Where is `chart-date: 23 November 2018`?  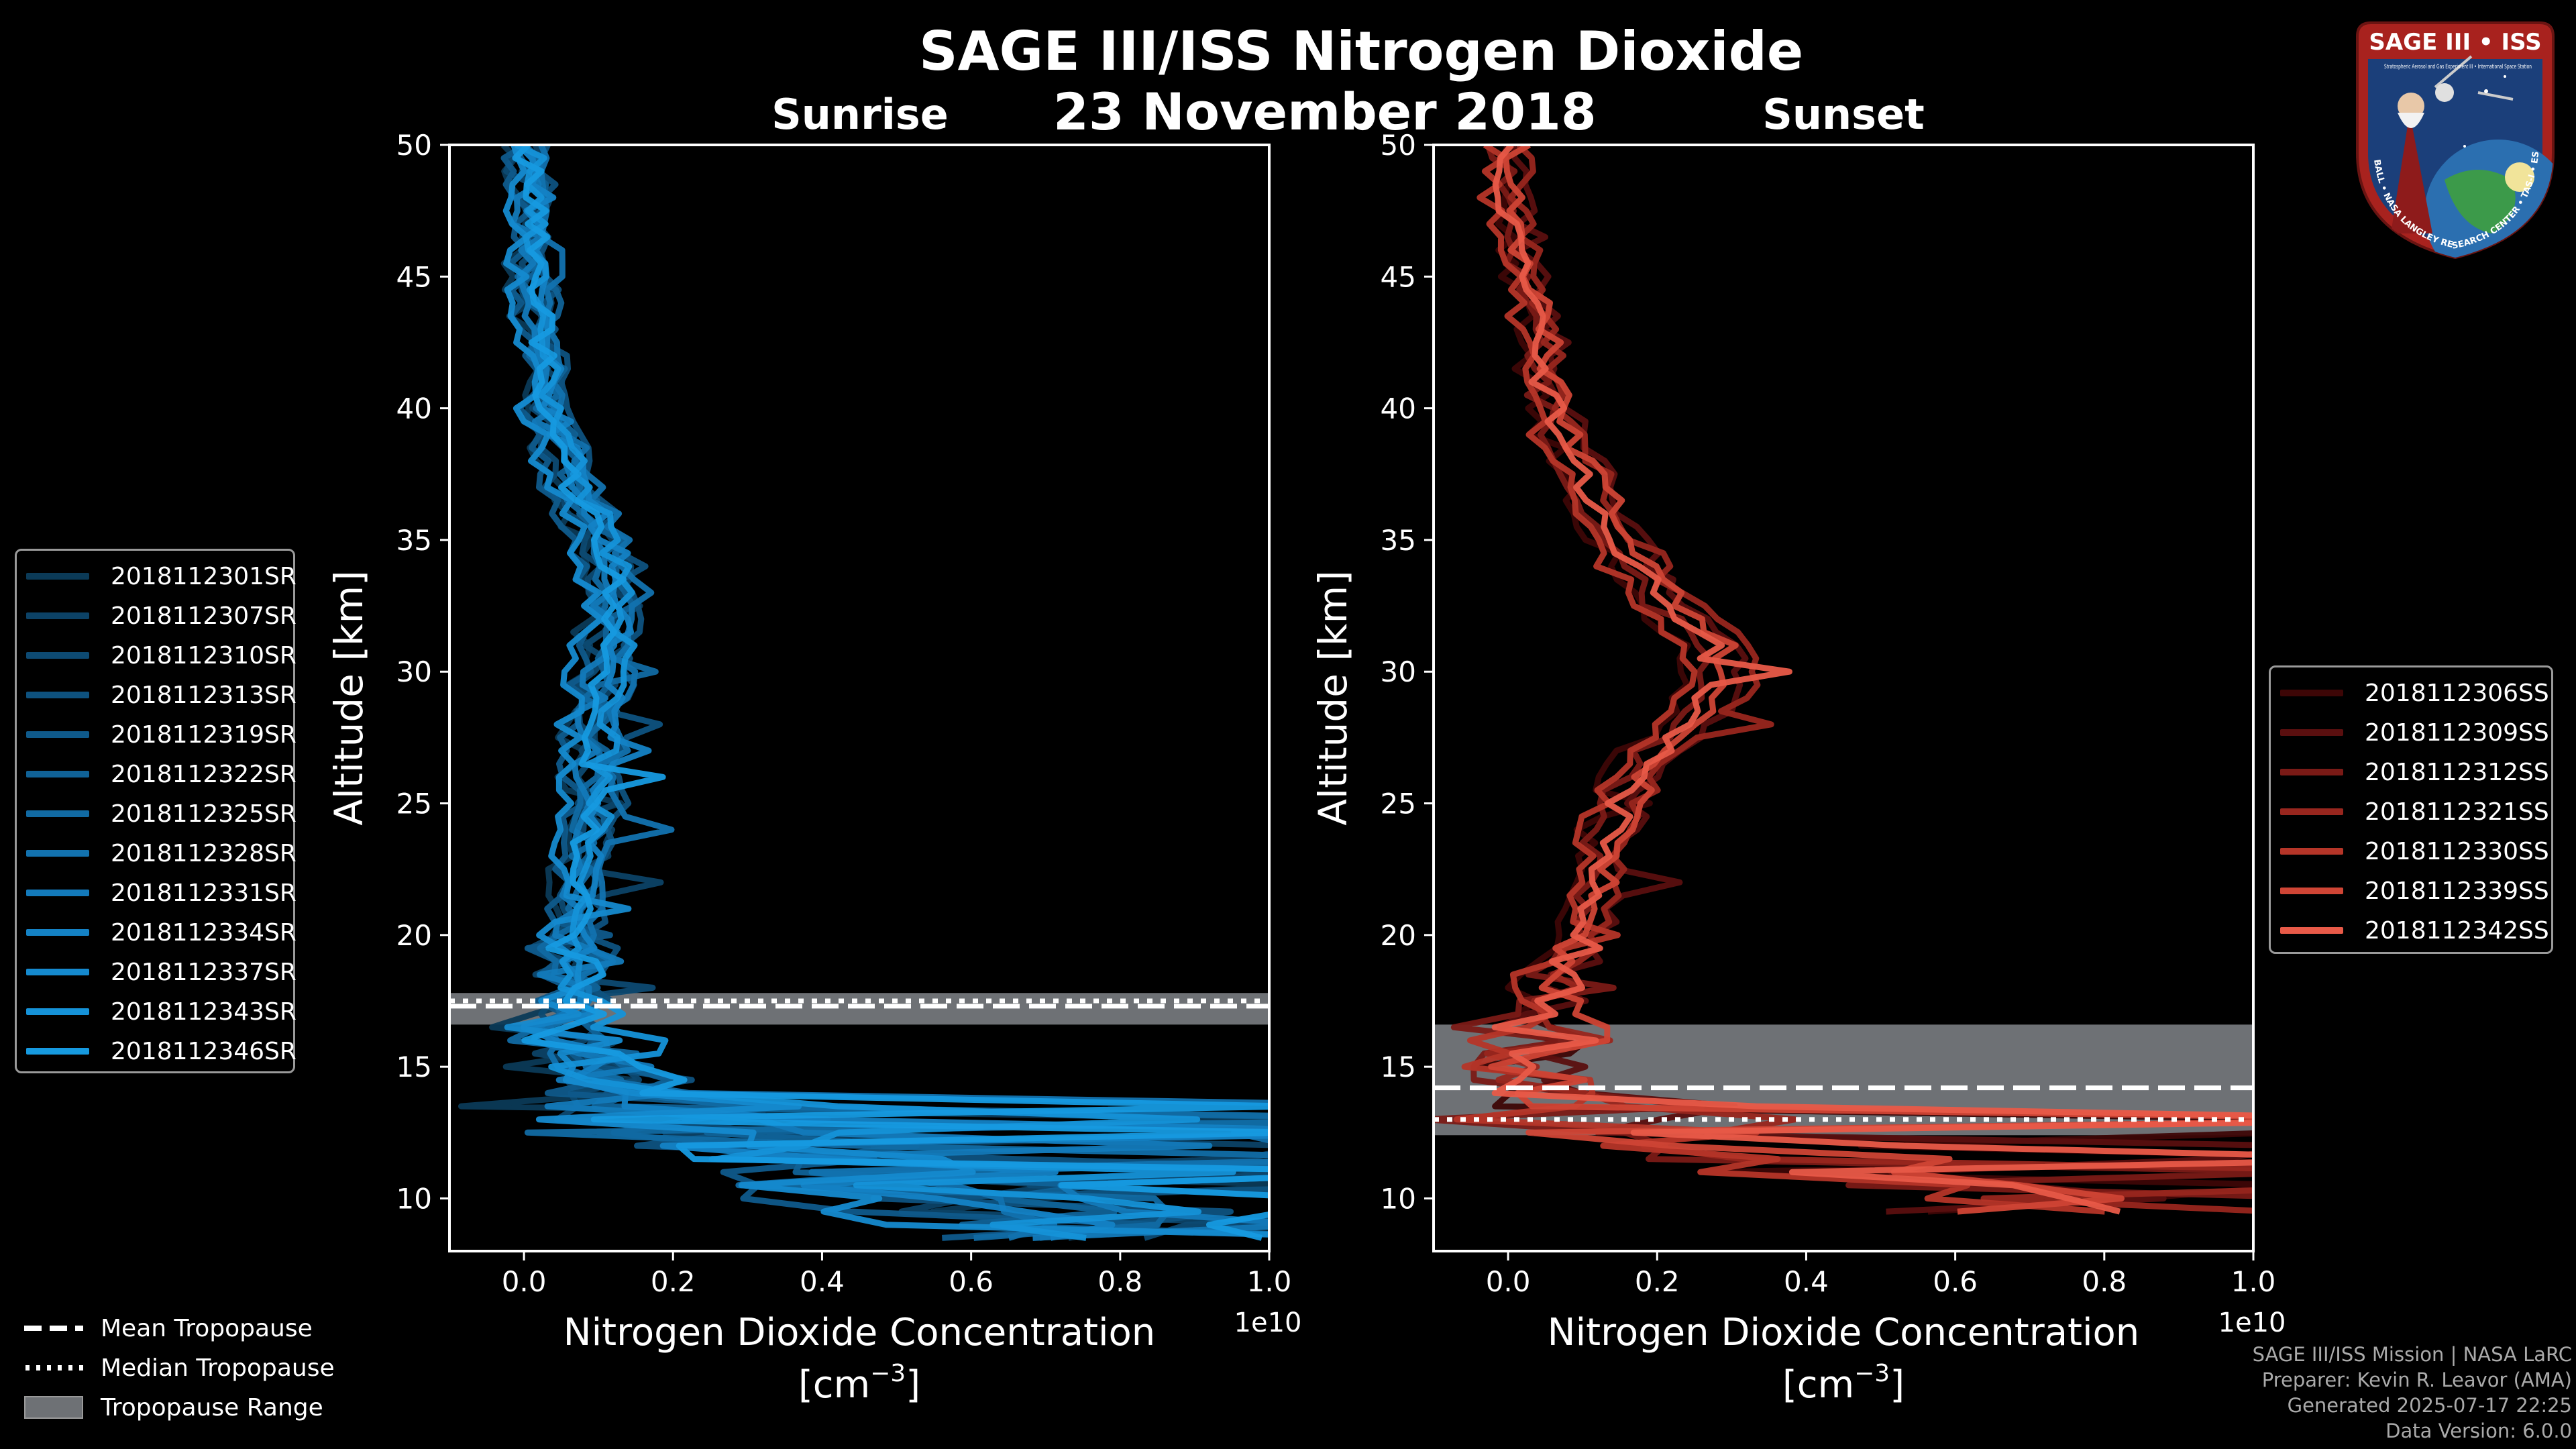
chart-date: 23 November 2018 is located at coordinates (1325, 112).